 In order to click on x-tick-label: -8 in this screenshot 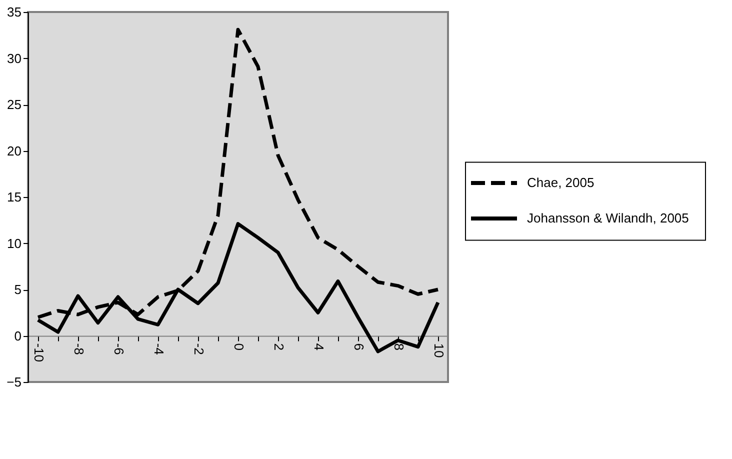, I will do `click(79, 349)`.